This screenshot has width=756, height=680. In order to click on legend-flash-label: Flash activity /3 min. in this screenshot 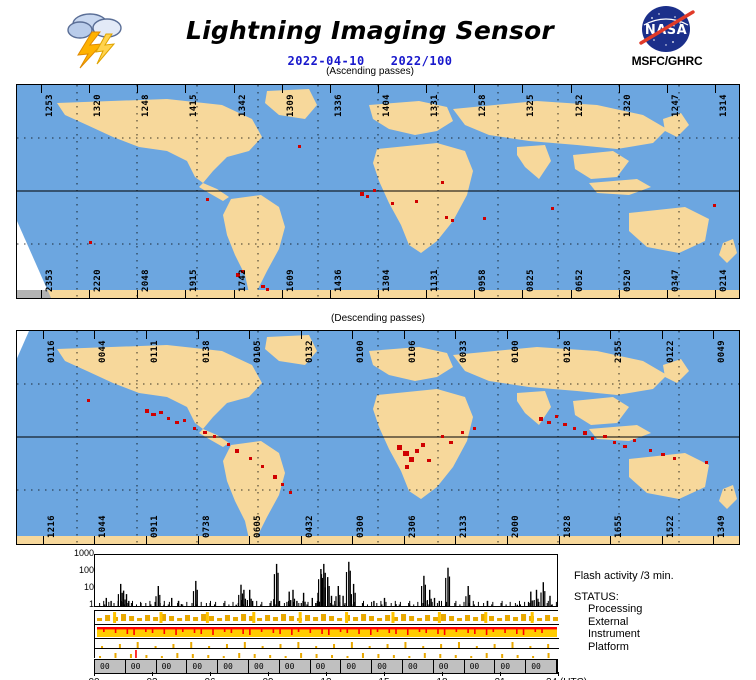, I will do `click(624, 576)`.